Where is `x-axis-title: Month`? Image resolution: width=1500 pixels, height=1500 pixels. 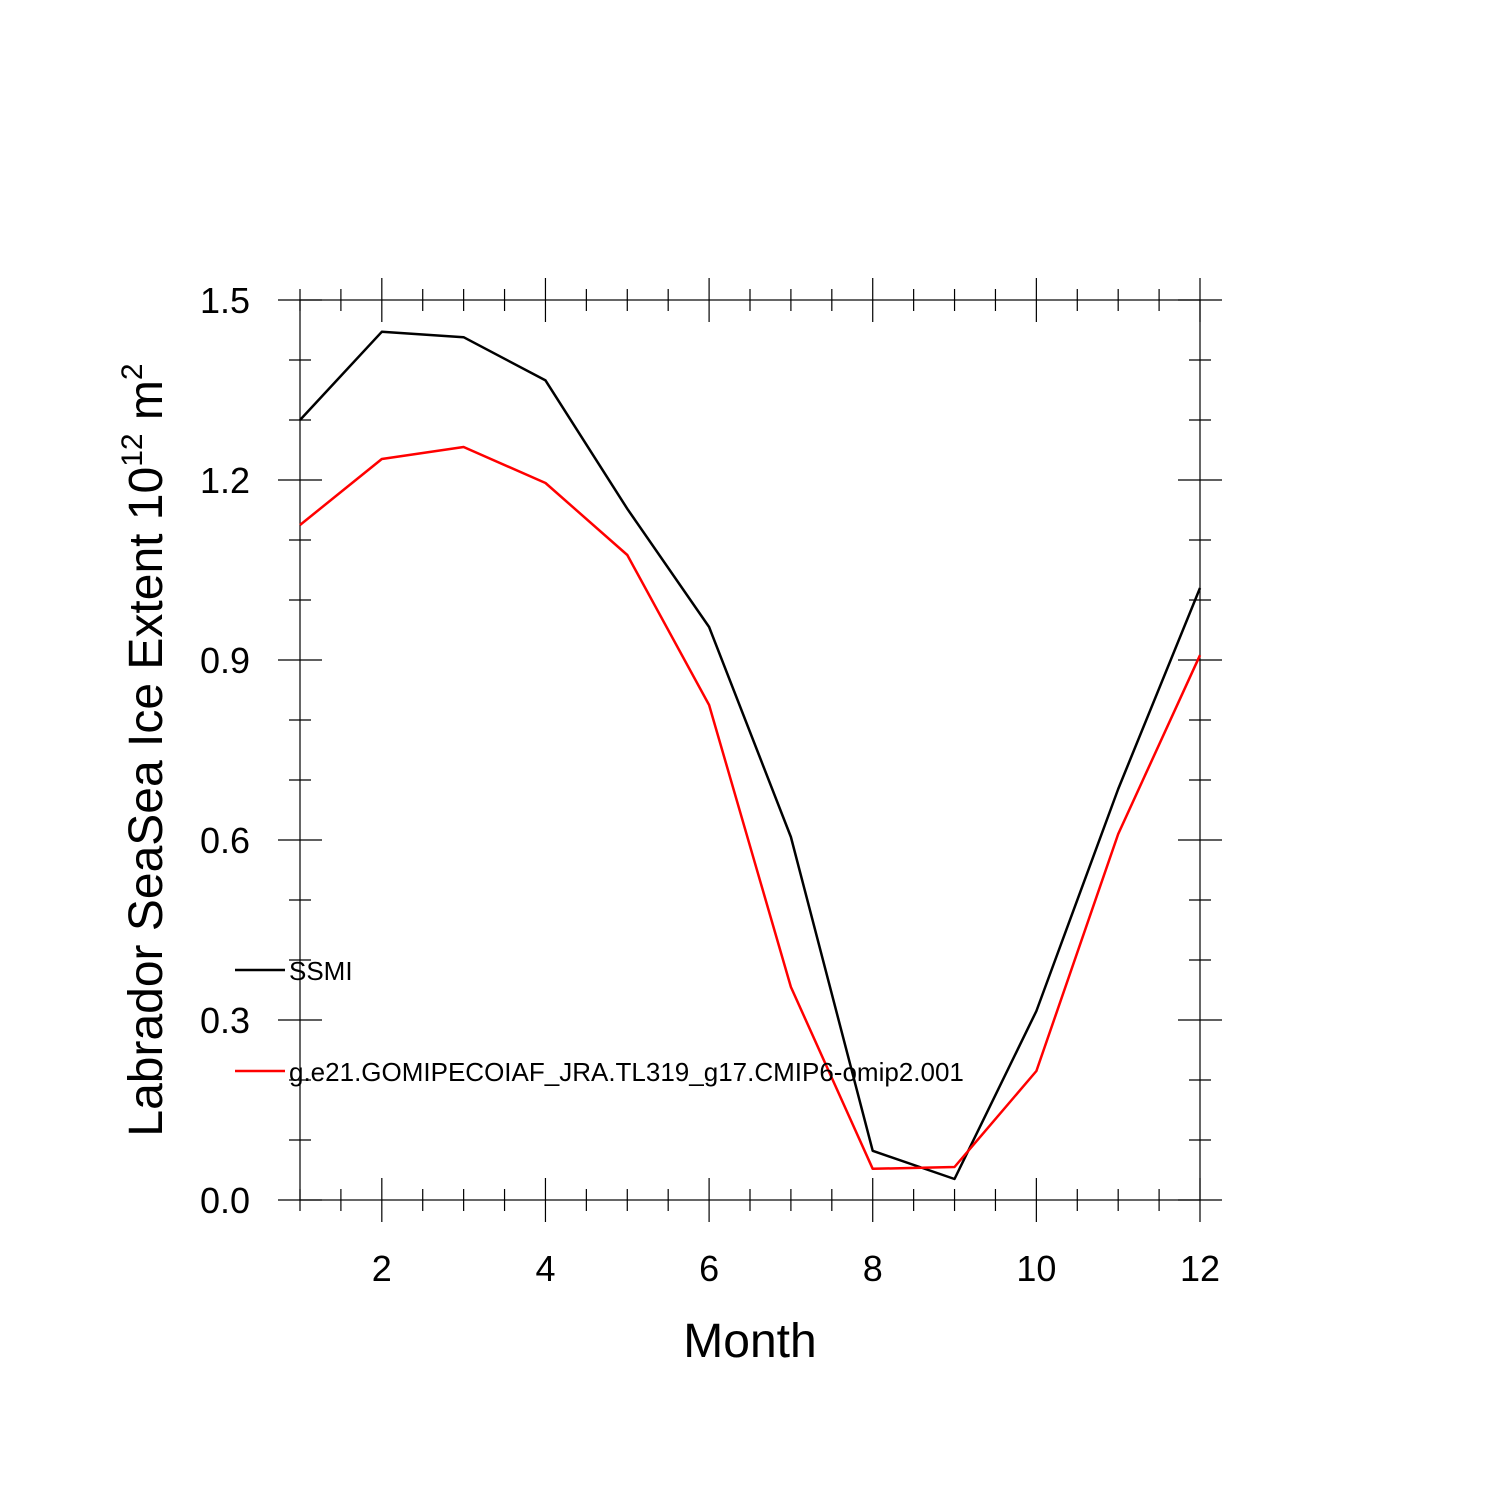
x-axis-title: Month is located at coordinates (749, 1341).